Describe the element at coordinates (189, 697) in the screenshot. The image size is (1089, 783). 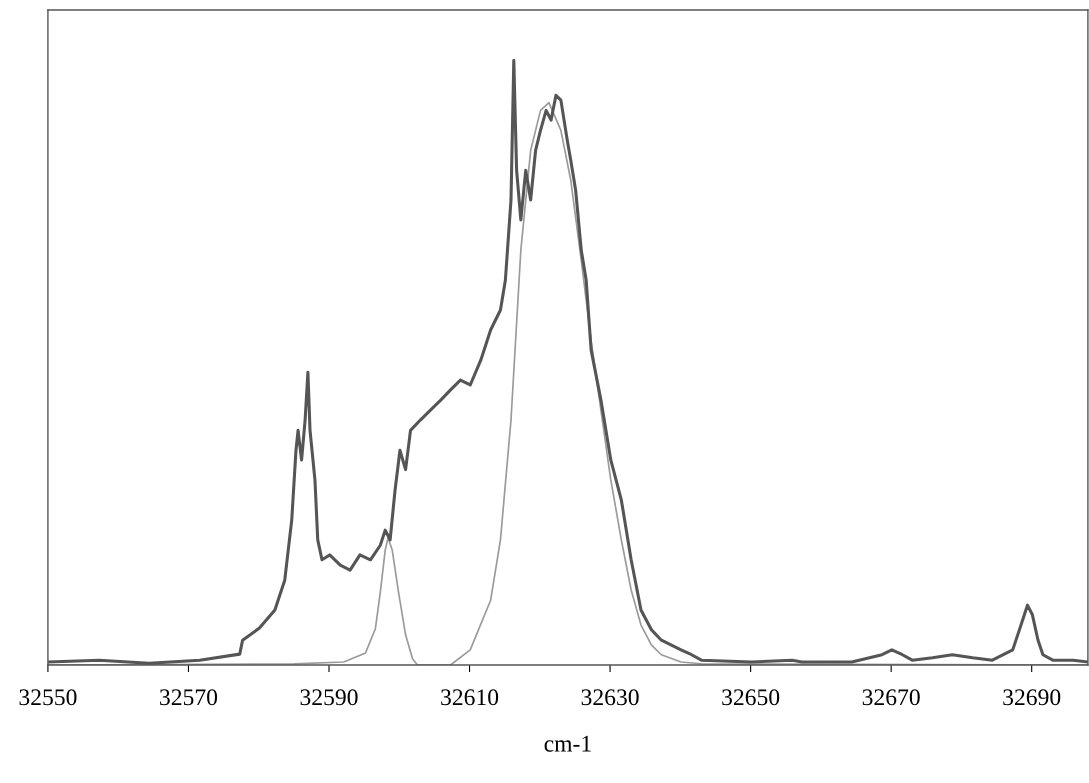
I see `x-tick-label: 32570` at that location.